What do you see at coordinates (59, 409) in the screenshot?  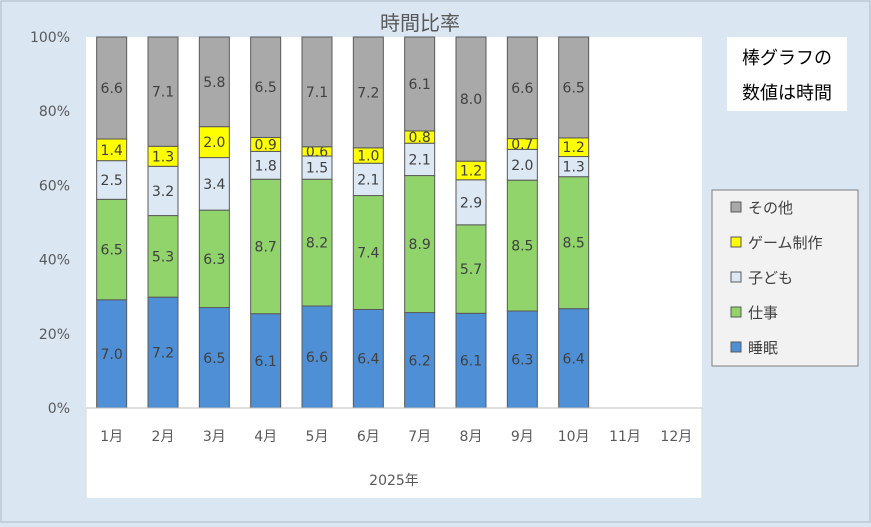 I see `y-tick-label: 0%` at bounding box center [59, 409].